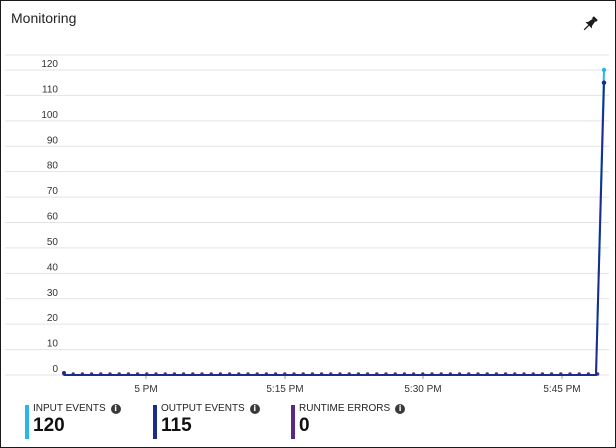  Describe the element at coordinates (69, 408) in the screenshot. I see `legend-label: INPUT EVENTS` at that location.